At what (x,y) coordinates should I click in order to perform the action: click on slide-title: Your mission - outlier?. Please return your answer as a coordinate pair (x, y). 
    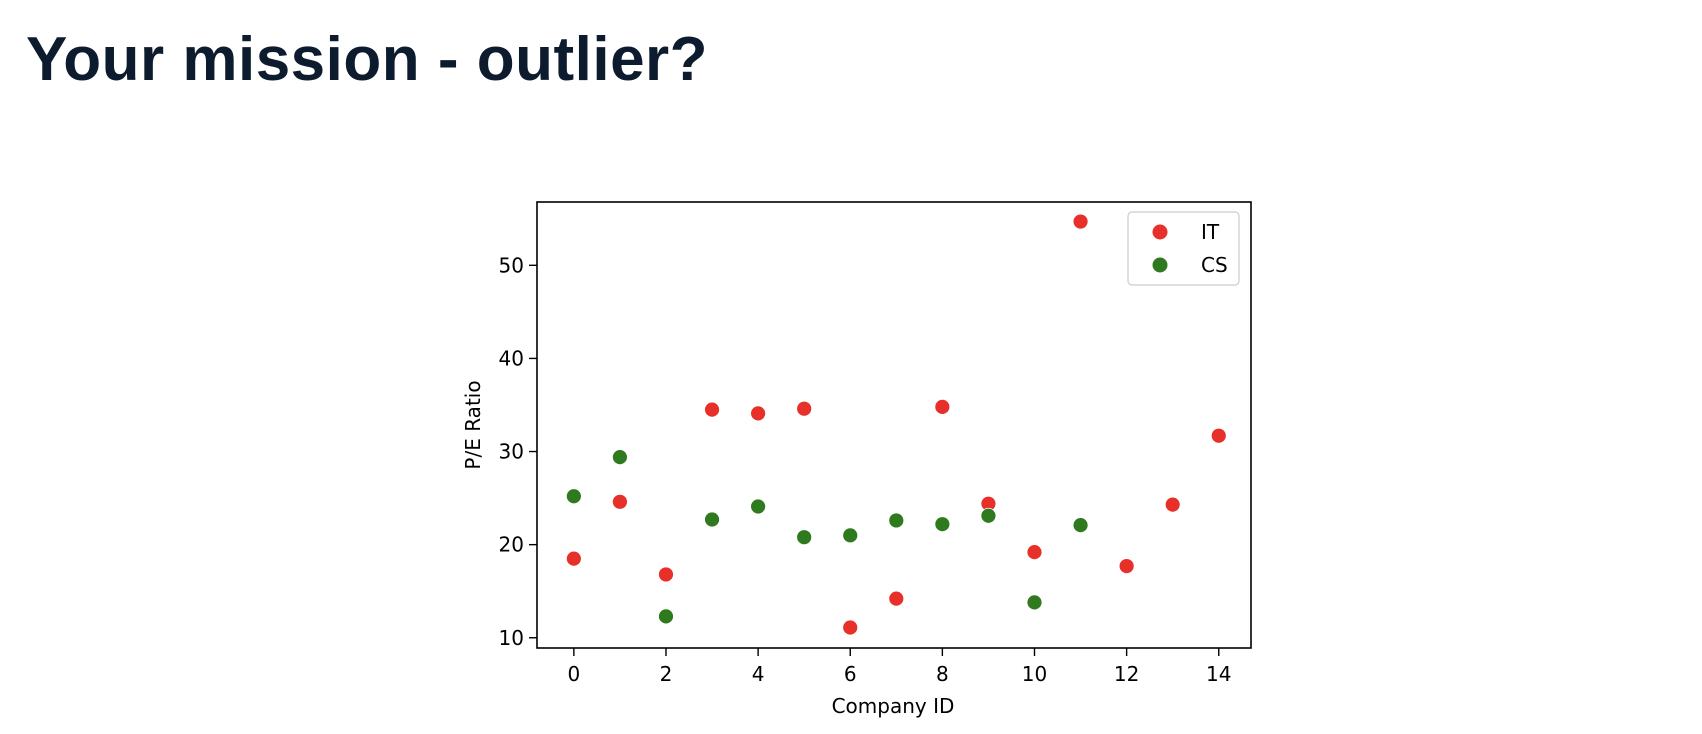
    Looking at the image, I should click on (367, 59).